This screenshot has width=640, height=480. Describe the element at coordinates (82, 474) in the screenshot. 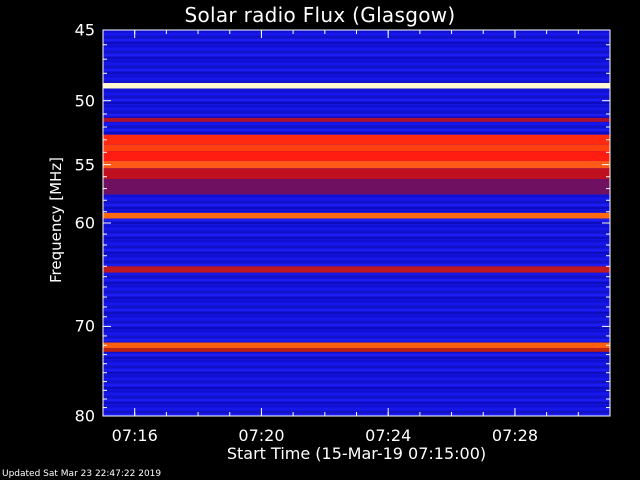

I see `updated-timestamp: Updated Sat Mar 23 22:47:22 2019` at that location.